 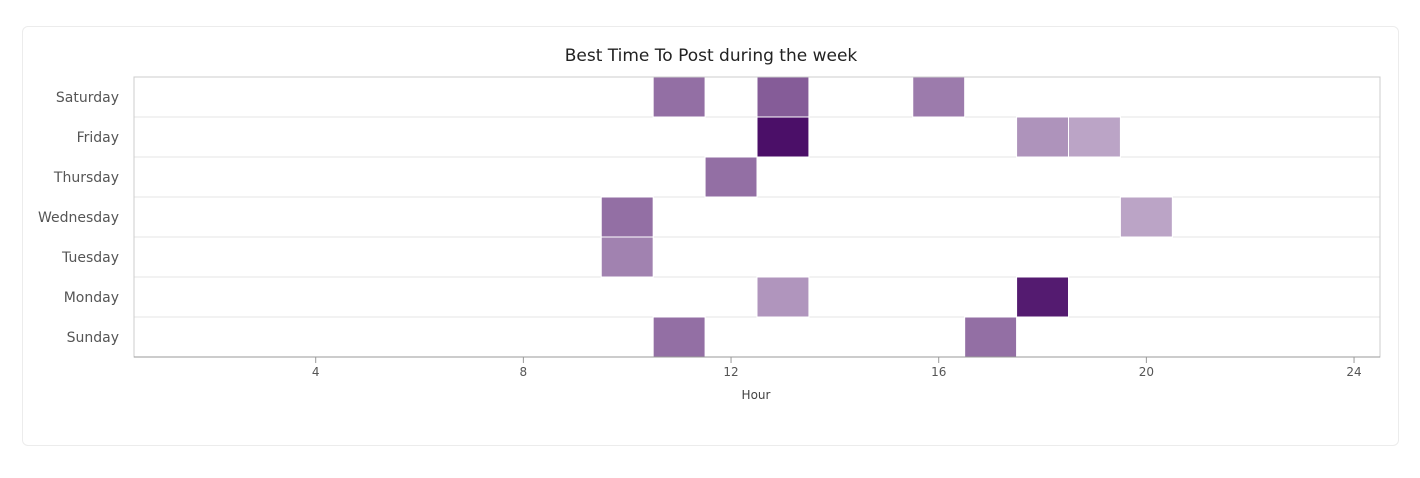 What do you see at coordinates (90, 258) in the screenshot?
I see `y-label-tuesday: Tuesday` at bounding box center [90, 258].